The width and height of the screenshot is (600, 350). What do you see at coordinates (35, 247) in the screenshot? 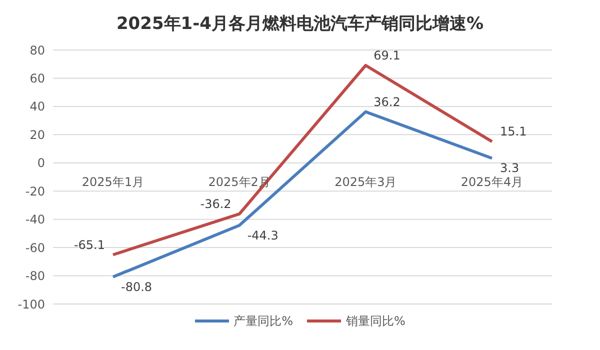
I see `y-tick-label: -60` at bounding box center [35, 247].